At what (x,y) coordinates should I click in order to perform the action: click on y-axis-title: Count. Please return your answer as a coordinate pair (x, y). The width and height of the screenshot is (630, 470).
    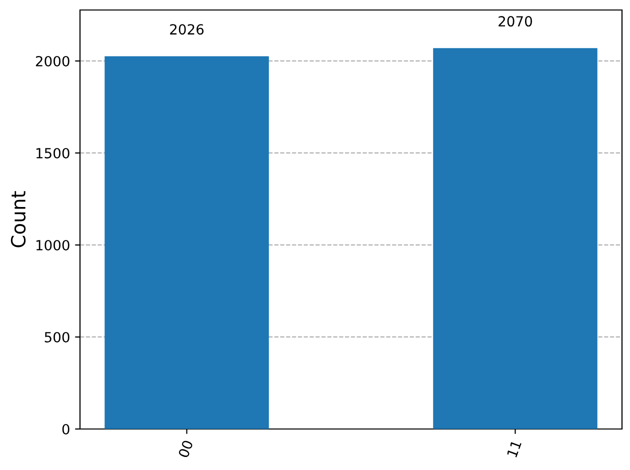
    Looking at the image, I should click on (18, 219).